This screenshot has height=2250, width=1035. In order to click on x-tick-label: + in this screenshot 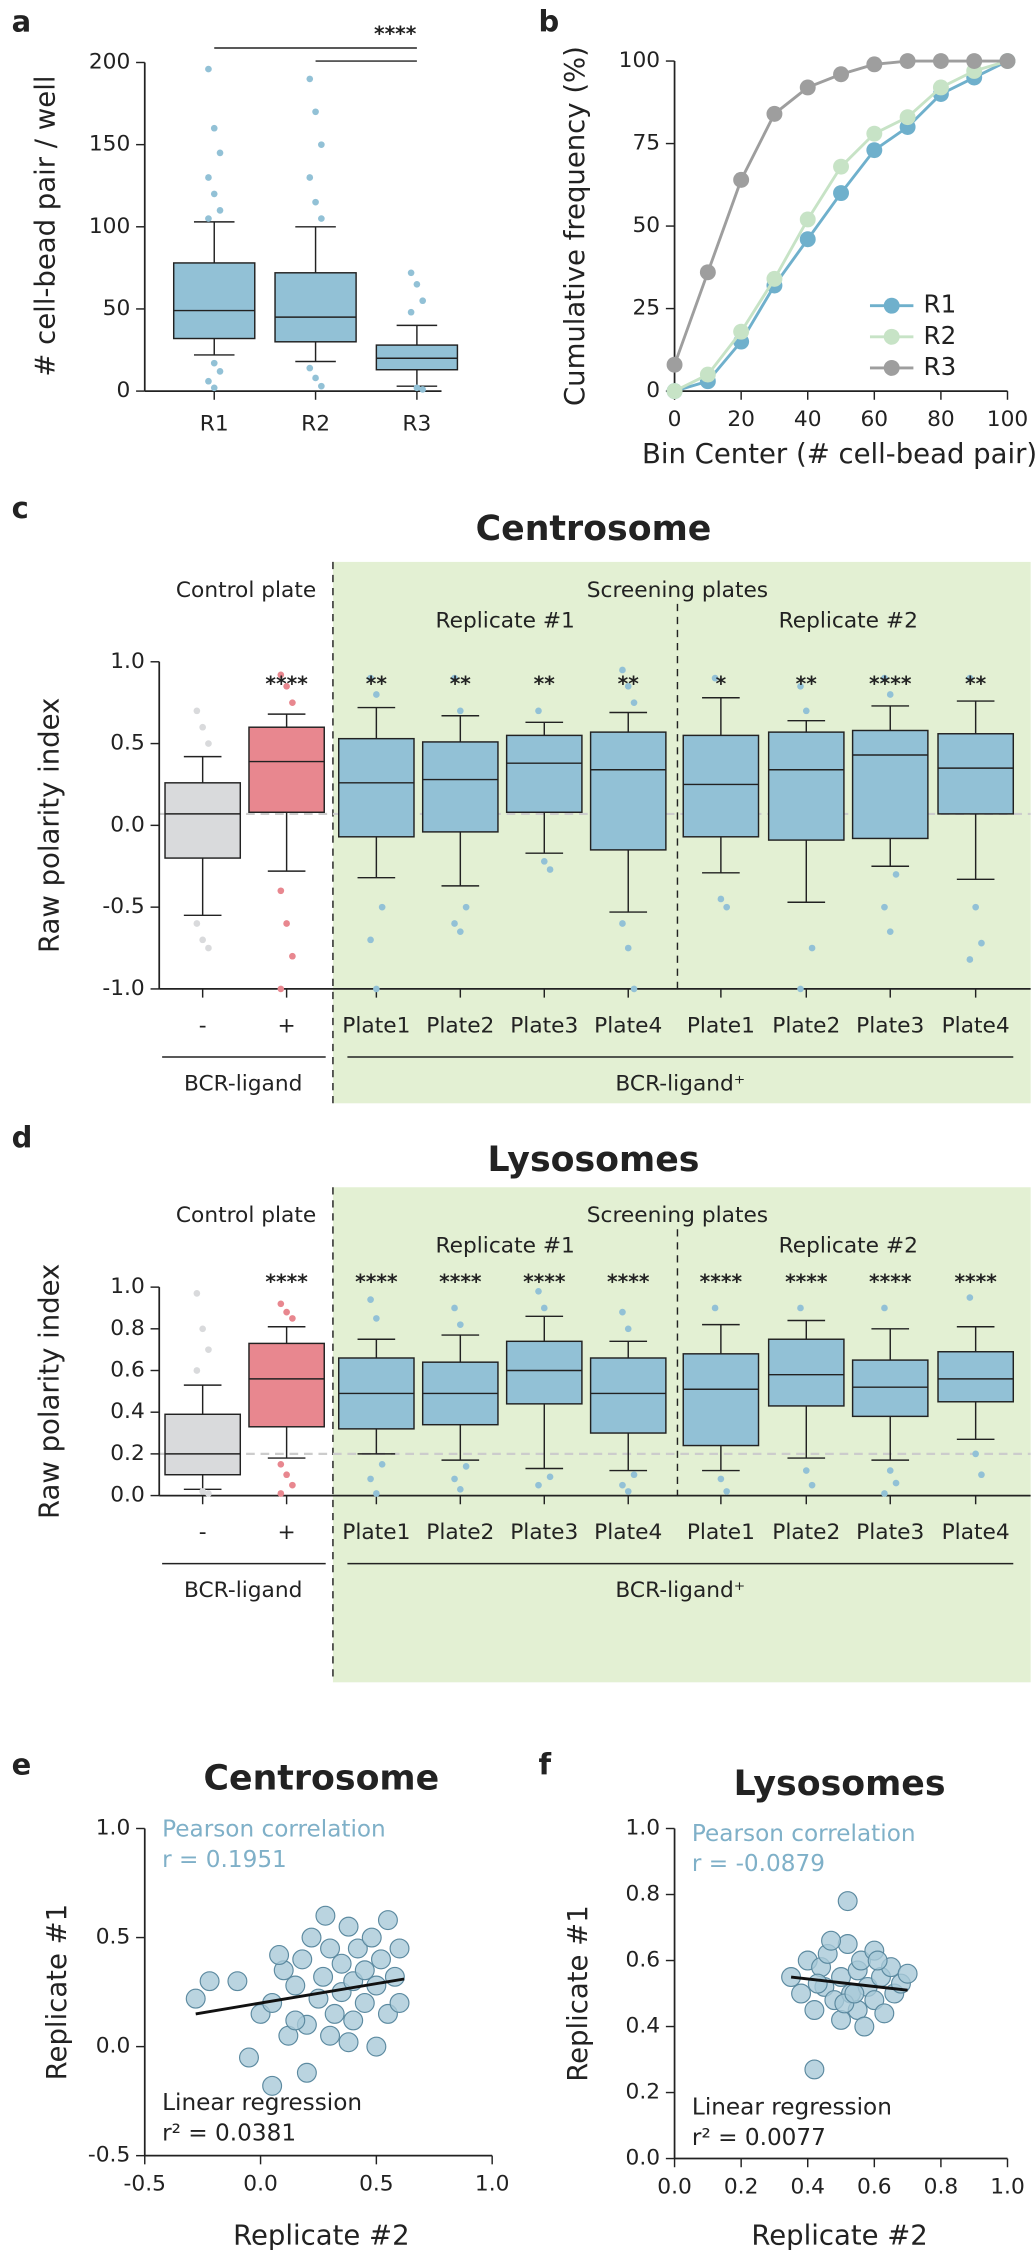, I will do `click(287, 1532)`.